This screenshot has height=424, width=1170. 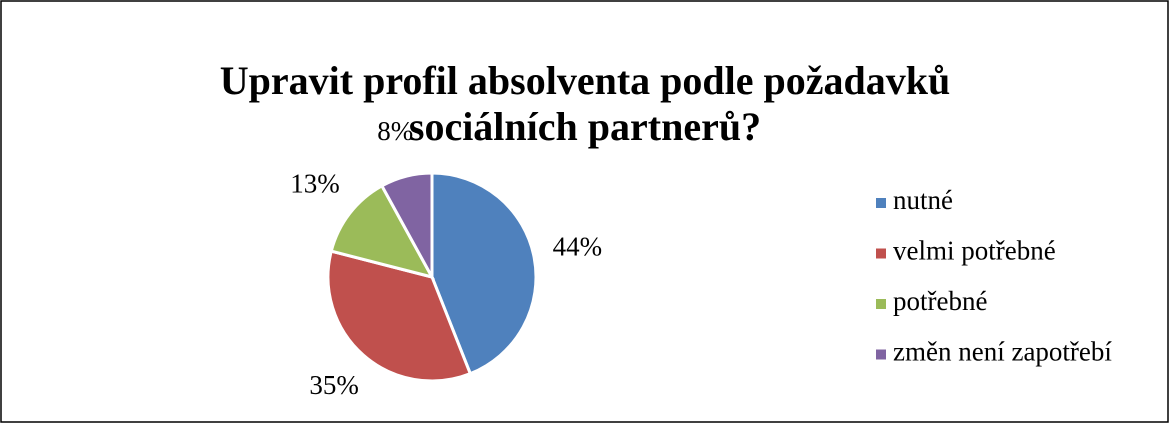 What do you see at coordinates (974, 251) in the screenshot?
I see `legend-label: velmi potřebné` at bounding box center [974, 251].